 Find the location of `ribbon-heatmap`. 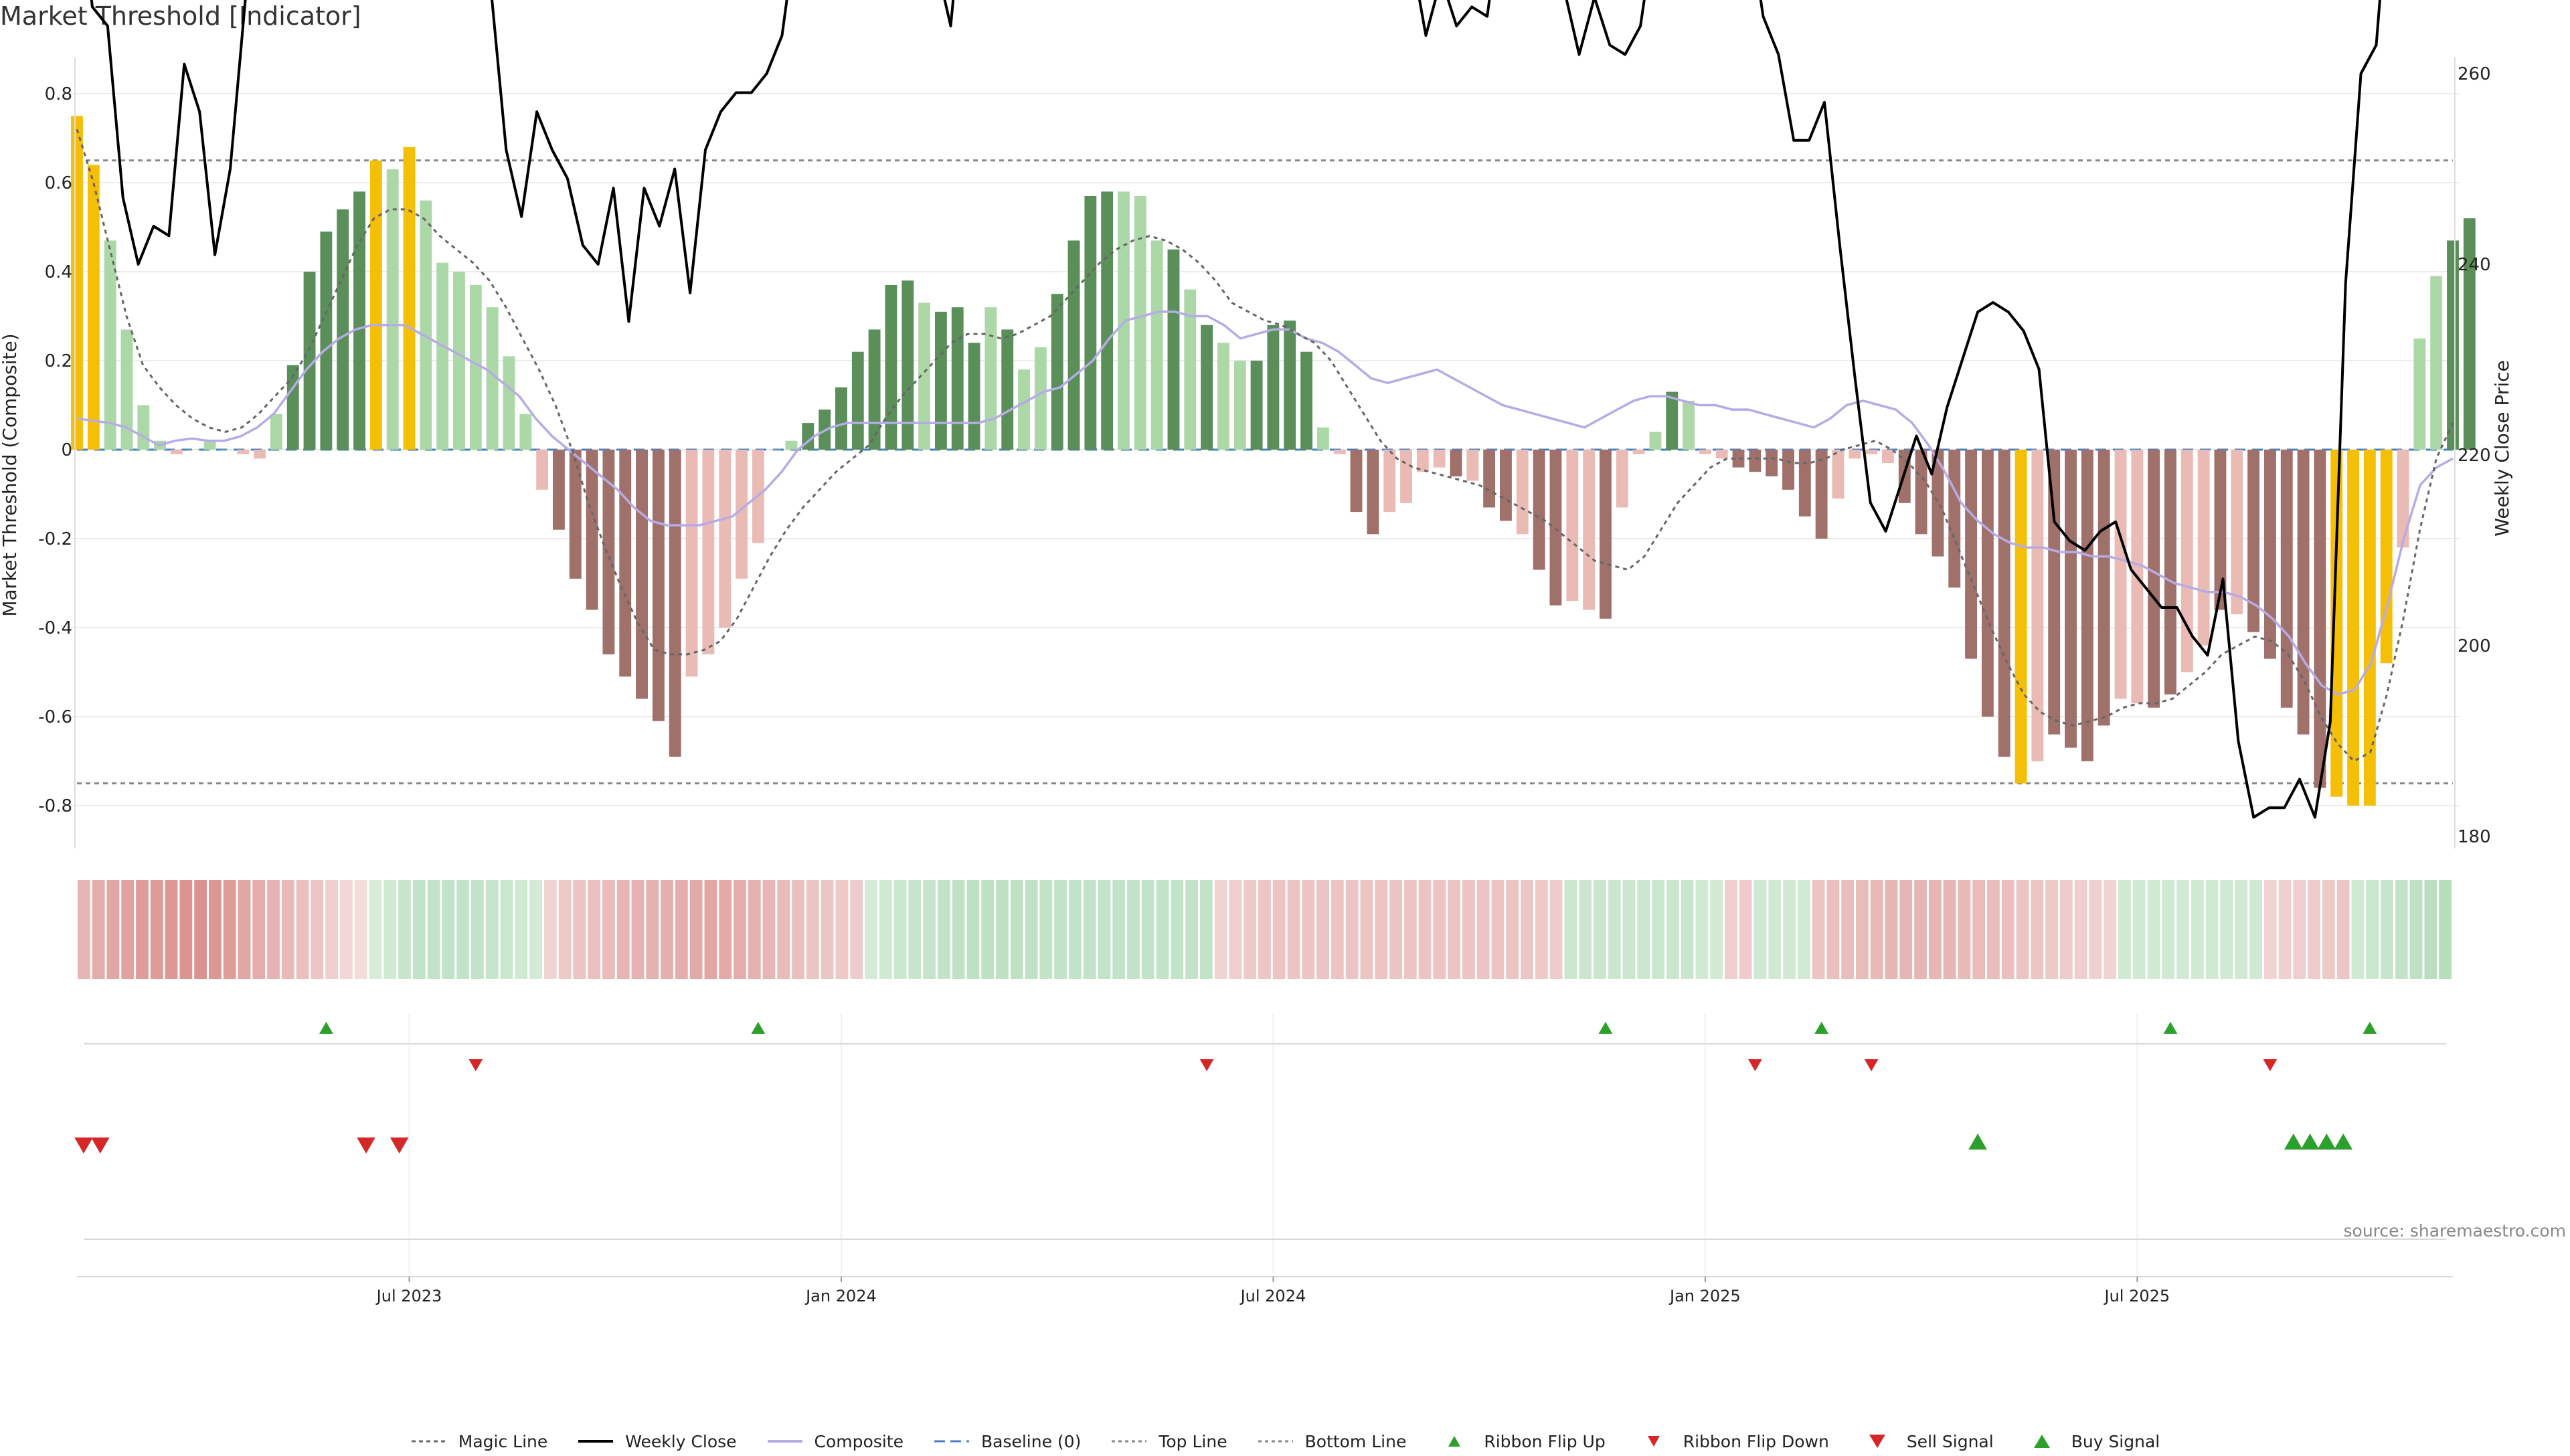

ribbon-heatmap is located at coordinates (1265, 929).